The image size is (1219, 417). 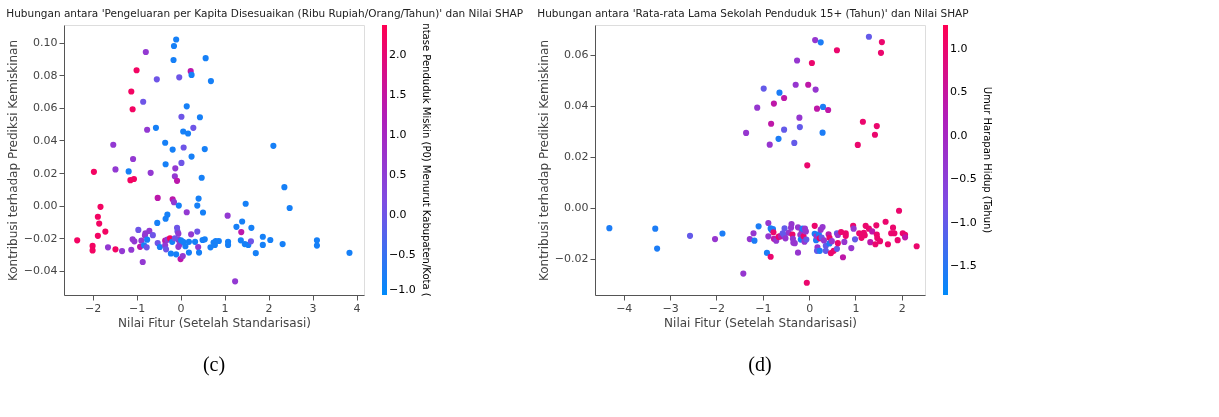 I want to click on color-bar-label: 2.0, so click(x=398, y=55).